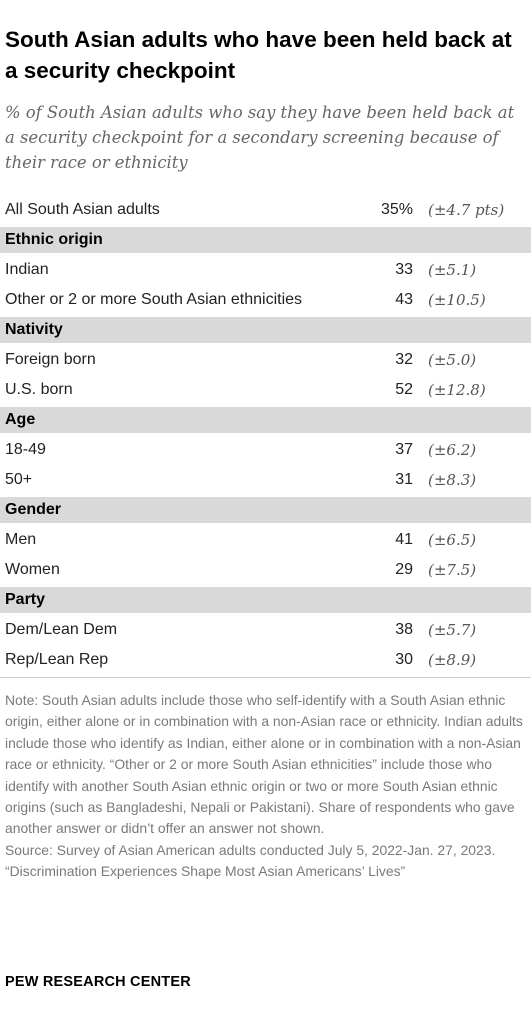 The image size is (531, 1024). I want to click on table-row: 18-49 37 (±6.2), so click(265, 450).